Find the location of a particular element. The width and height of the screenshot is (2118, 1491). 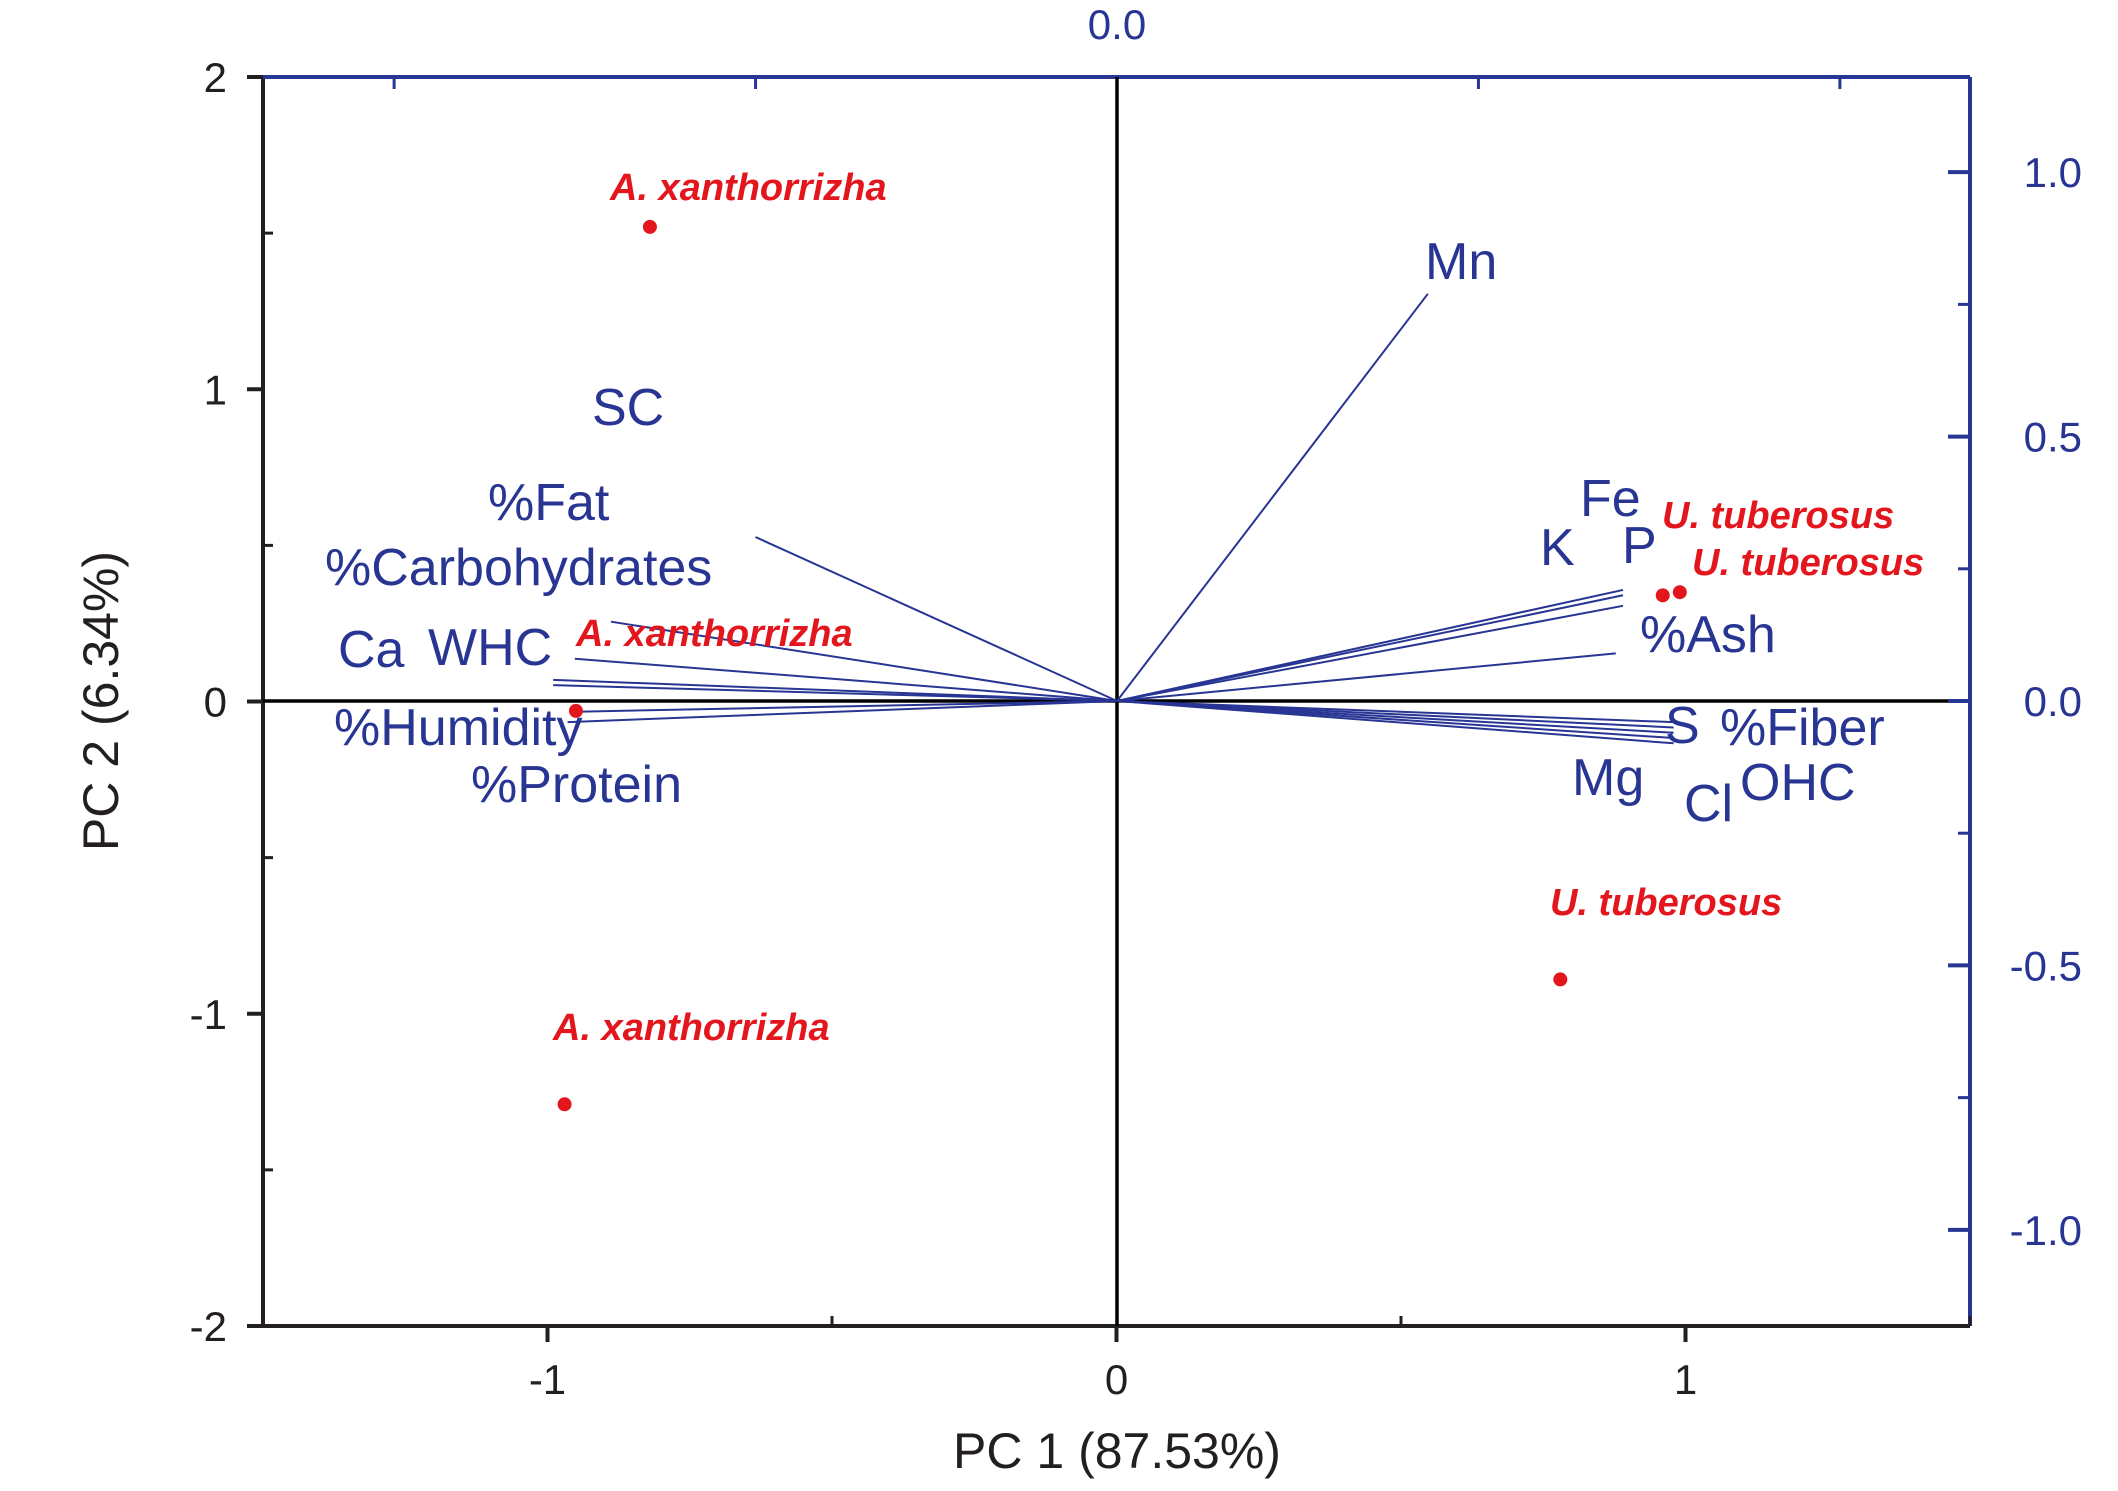

left-tick-label: -2 is located at coordinates (208, 1326).